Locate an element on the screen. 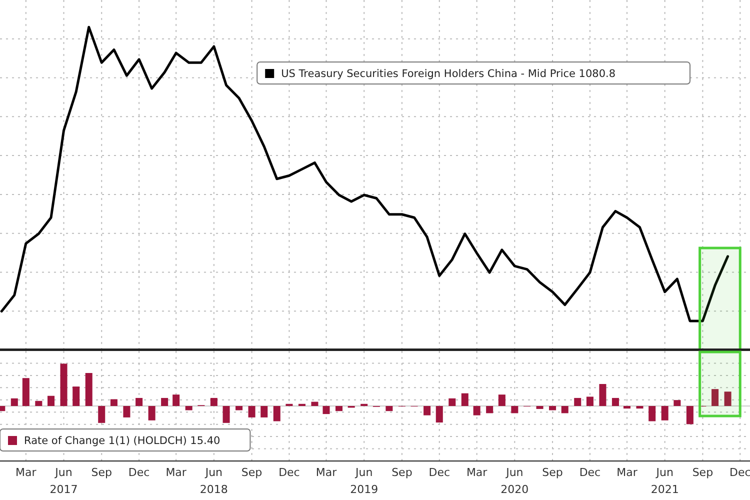 This screenshot has width=750, height=500. x-tick-label: Jun 2021 is located at coordinates (664, 481).